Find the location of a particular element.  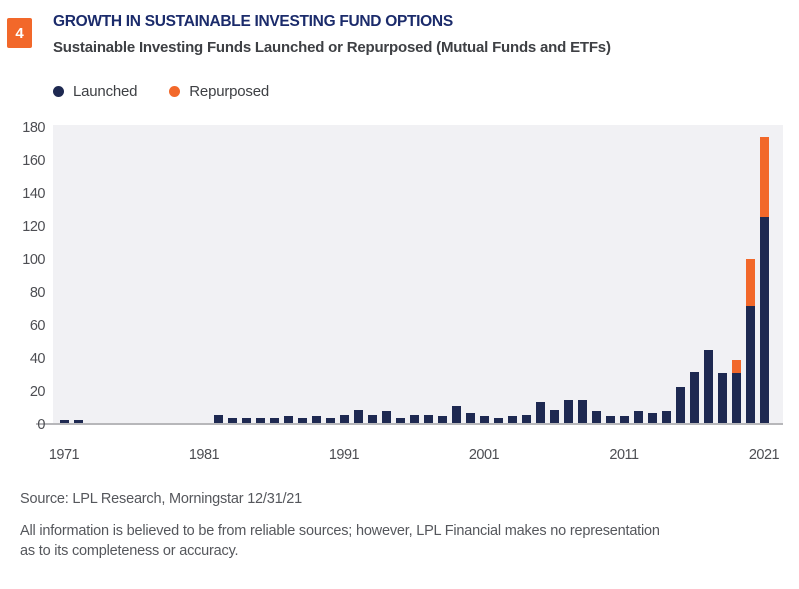

x-tick-label: 1991 is located at coordinates (344, 455).